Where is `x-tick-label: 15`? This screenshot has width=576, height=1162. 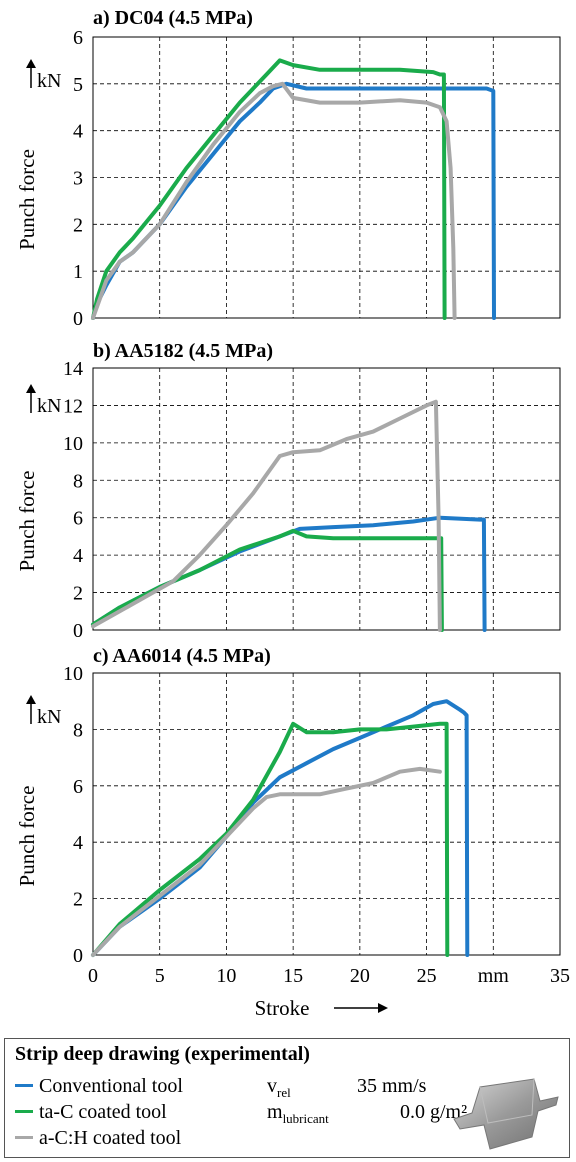 x-tick-label: 15 is located at coordinates (293, 976).